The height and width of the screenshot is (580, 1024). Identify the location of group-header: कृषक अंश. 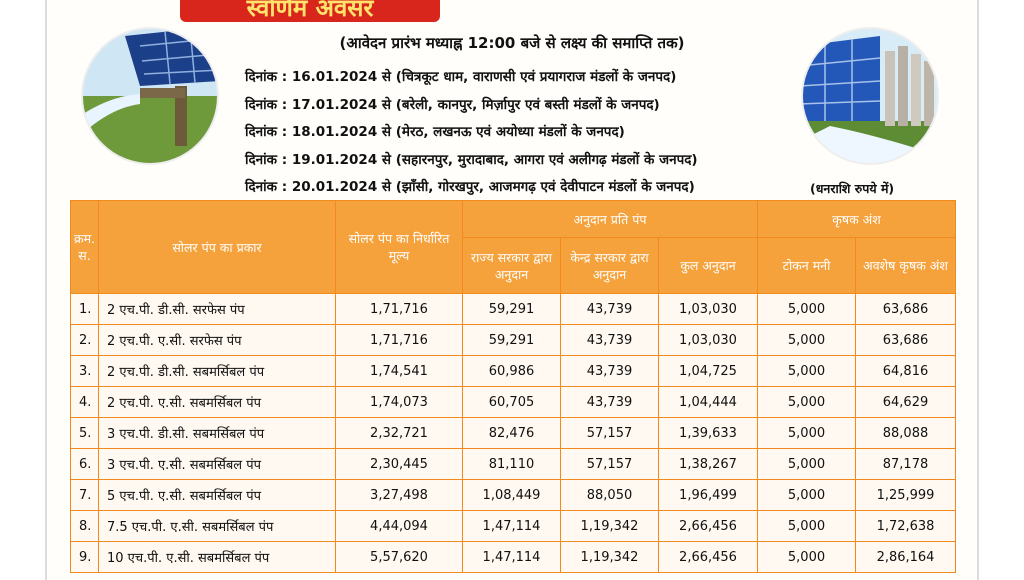
(856, 219).